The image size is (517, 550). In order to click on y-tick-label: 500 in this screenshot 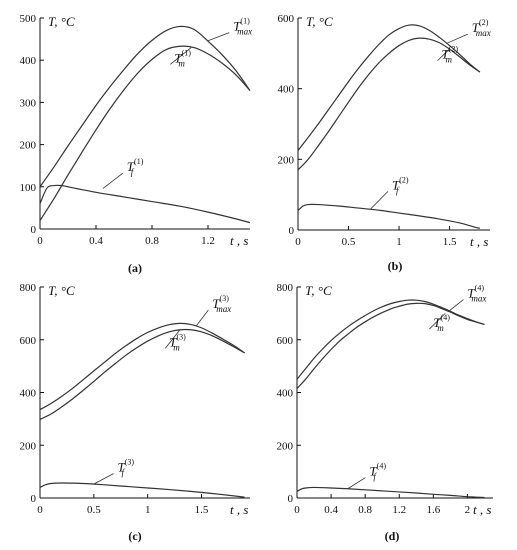, I will do `click(28, 19)`.